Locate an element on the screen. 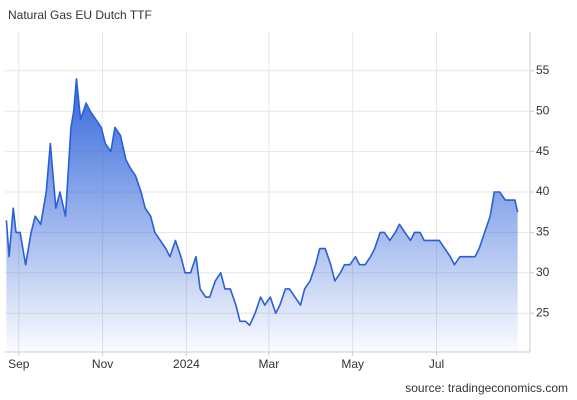 The image size is (577, 400). x-tick-label: Mar is located at coordinates (269, 364).